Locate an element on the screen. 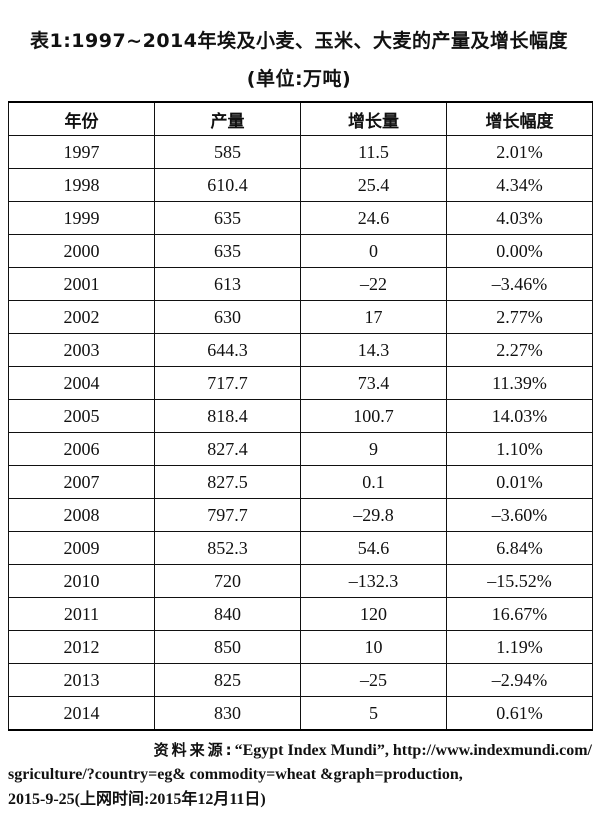  source-label: 资料来源: is located at coordinates (194, 750).